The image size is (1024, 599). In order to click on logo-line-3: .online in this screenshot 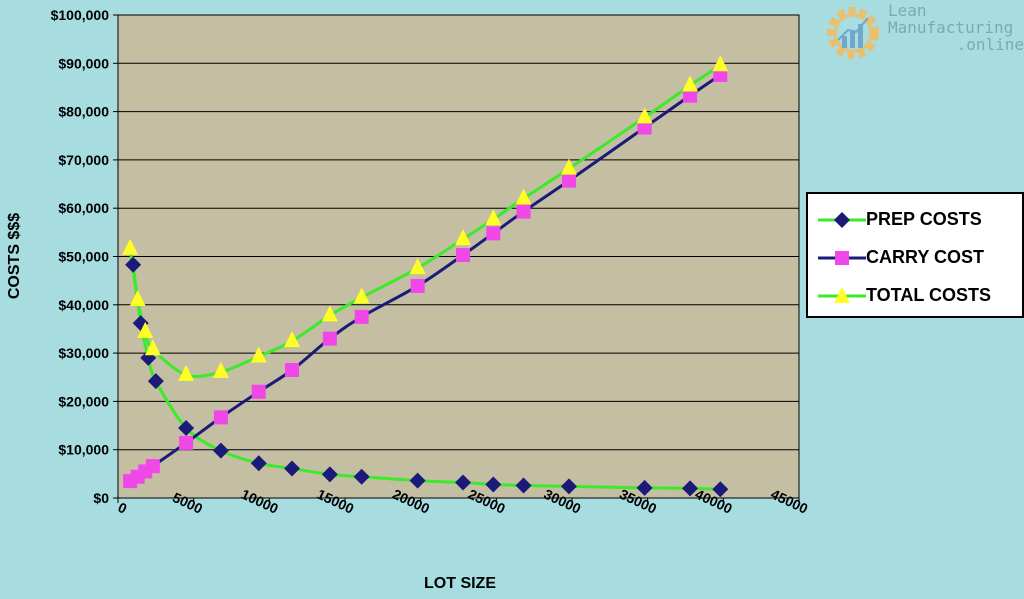, I will do `click(990, 44)`.